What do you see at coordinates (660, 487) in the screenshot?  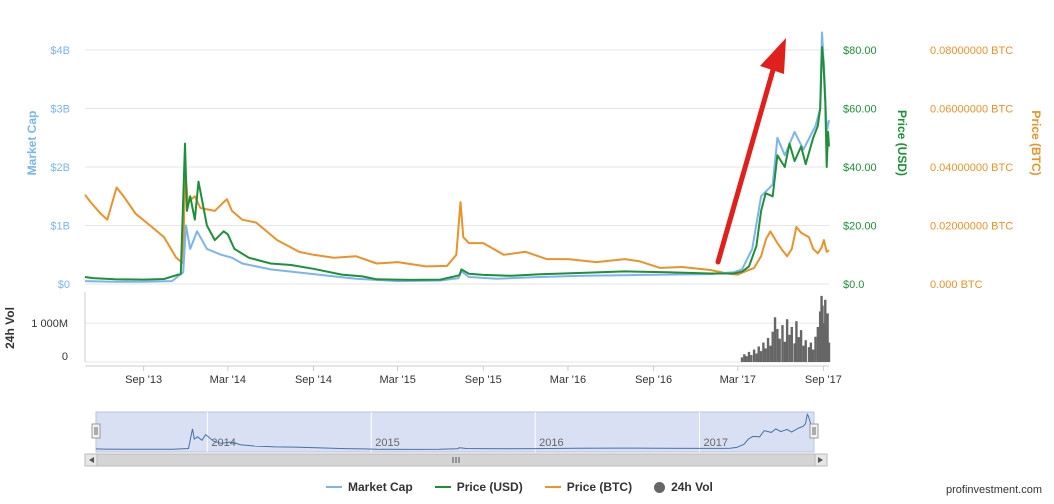 I see `legend-swatch-volume` at bounding box center [660, 487].